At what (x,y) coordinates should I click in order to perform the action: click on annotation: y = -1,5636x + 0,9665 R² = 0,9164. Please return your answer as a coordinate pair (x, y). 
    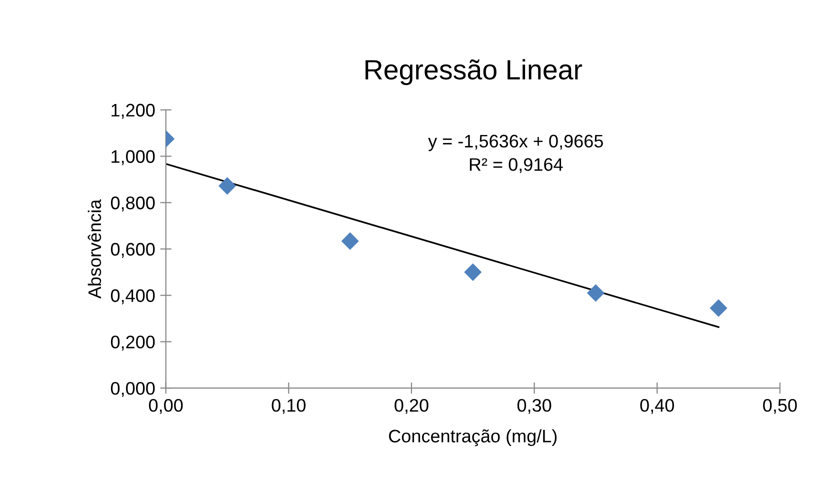
    Looking at the image, I should click on (515, 154).